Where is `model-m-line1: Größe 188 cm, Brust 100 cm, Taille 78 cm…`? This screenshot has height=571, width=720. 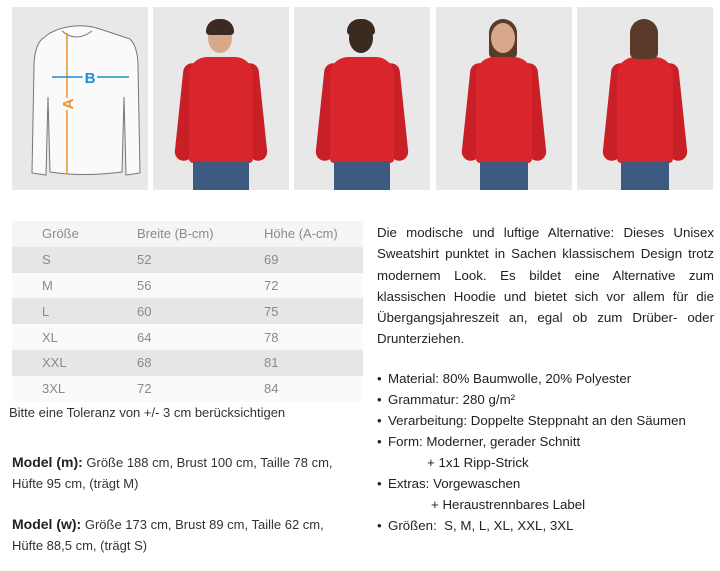 model-m-line1: Größe 188 cm, Brust 100 cm, Taille 78 cm… is located at coordinates (207, 462).